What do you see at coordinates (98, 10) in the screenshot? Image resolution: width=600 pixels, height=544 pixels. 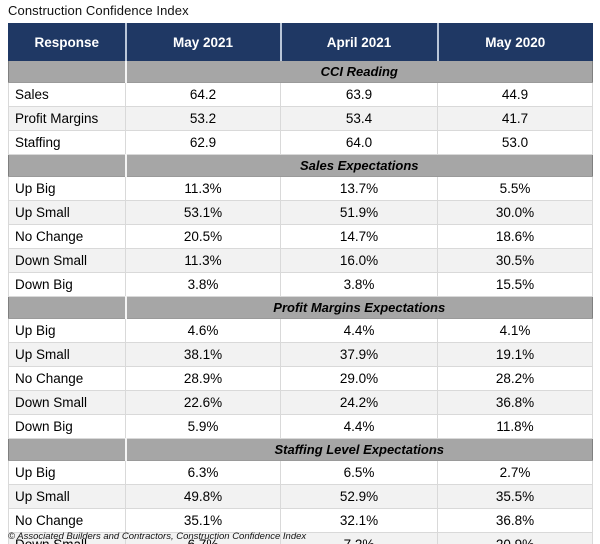 I see `page-title: Construction Confidence Index` at bounding box center [98, 10].